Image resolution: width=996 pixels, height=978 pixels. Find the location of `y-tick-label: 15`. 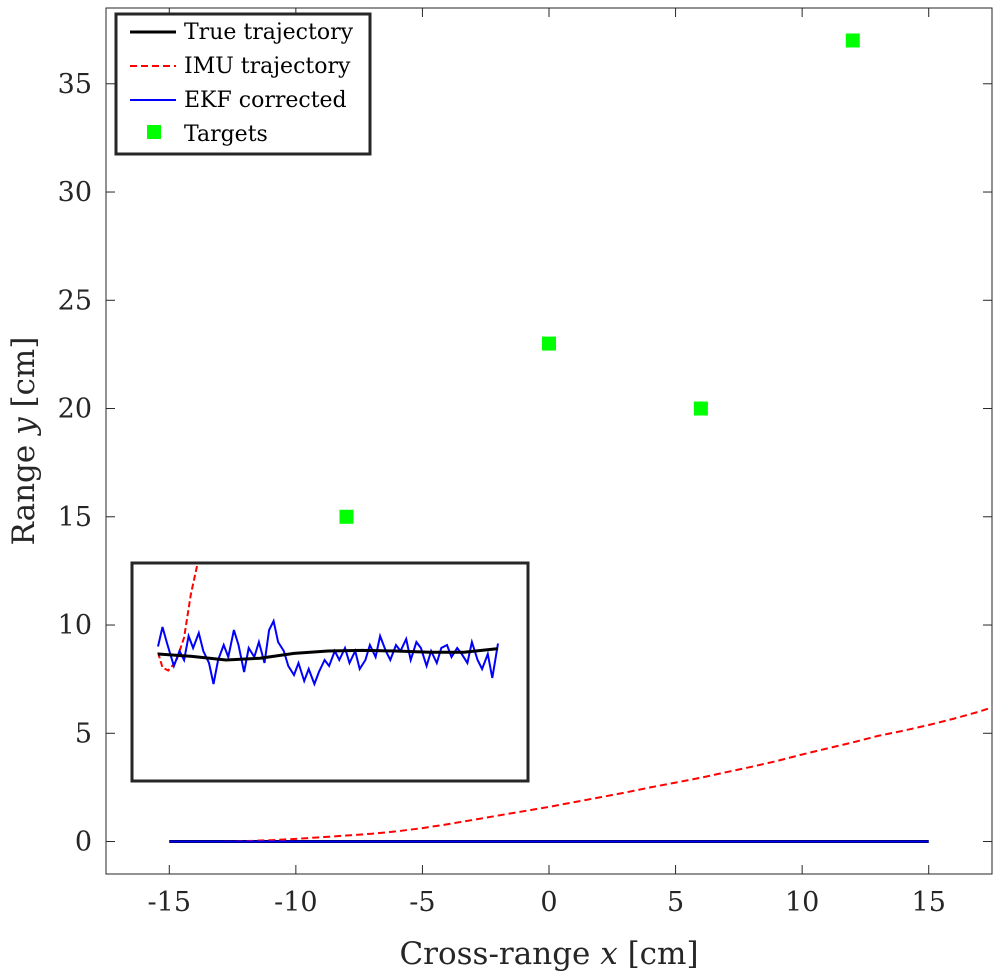

y-tick-label: 15 is located at coordinates (75, 517).